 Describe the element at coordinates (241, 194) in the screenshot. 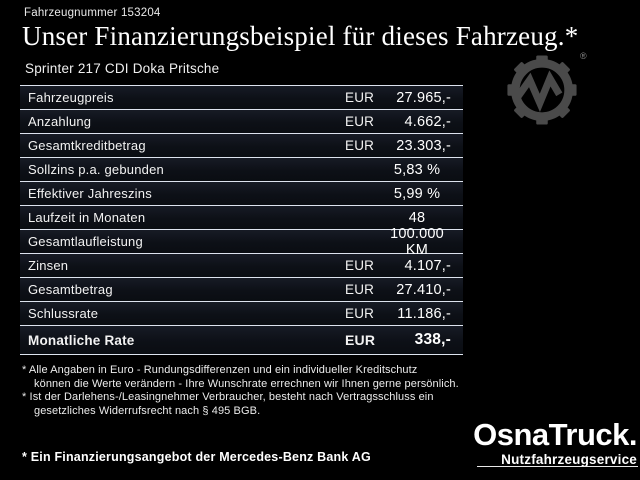

I see `table-row: Effektiver Jahreszins 5,99 %` at that location.